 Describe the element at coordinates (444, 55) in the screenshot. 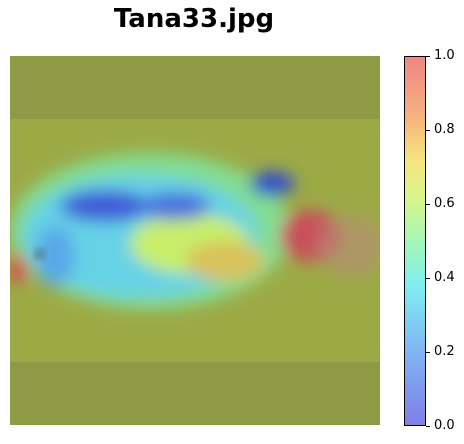

I see `colorbar-tick-label: 1.0` at that location.